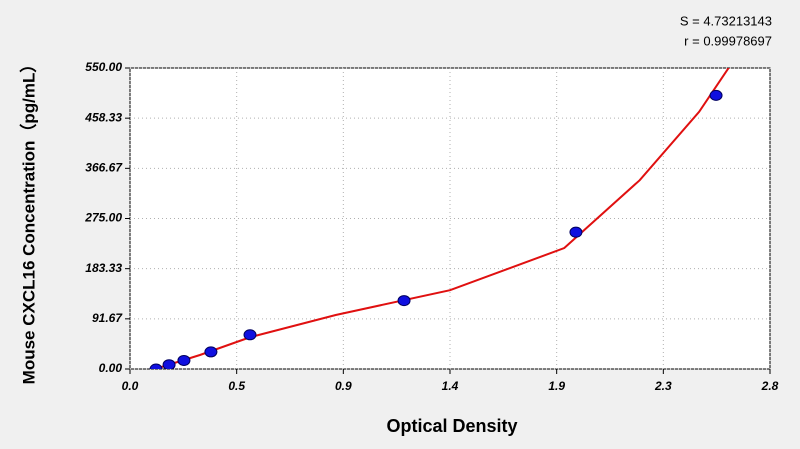 This screenshot has height=449, width=800. Describe the element at coordinates (103, 67) in the screenshot. I see `y-tick-label: 550.00` at that location.